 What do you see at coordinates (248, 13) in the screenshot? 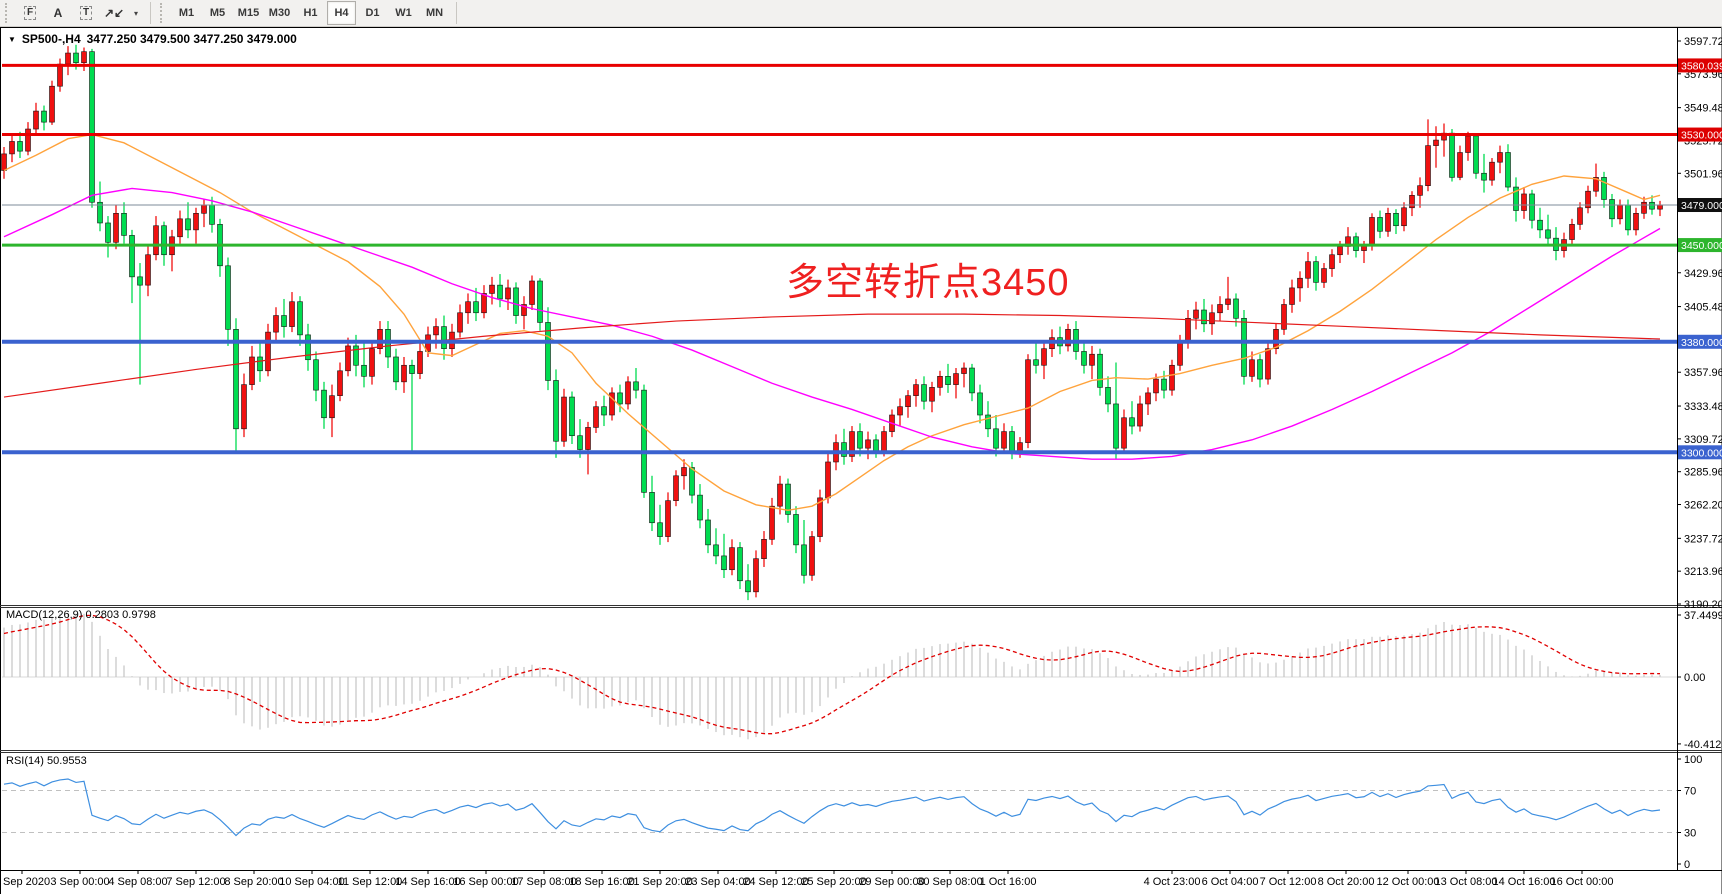
I see `timeframe-M15: M15` at bounding box center [248, 13].